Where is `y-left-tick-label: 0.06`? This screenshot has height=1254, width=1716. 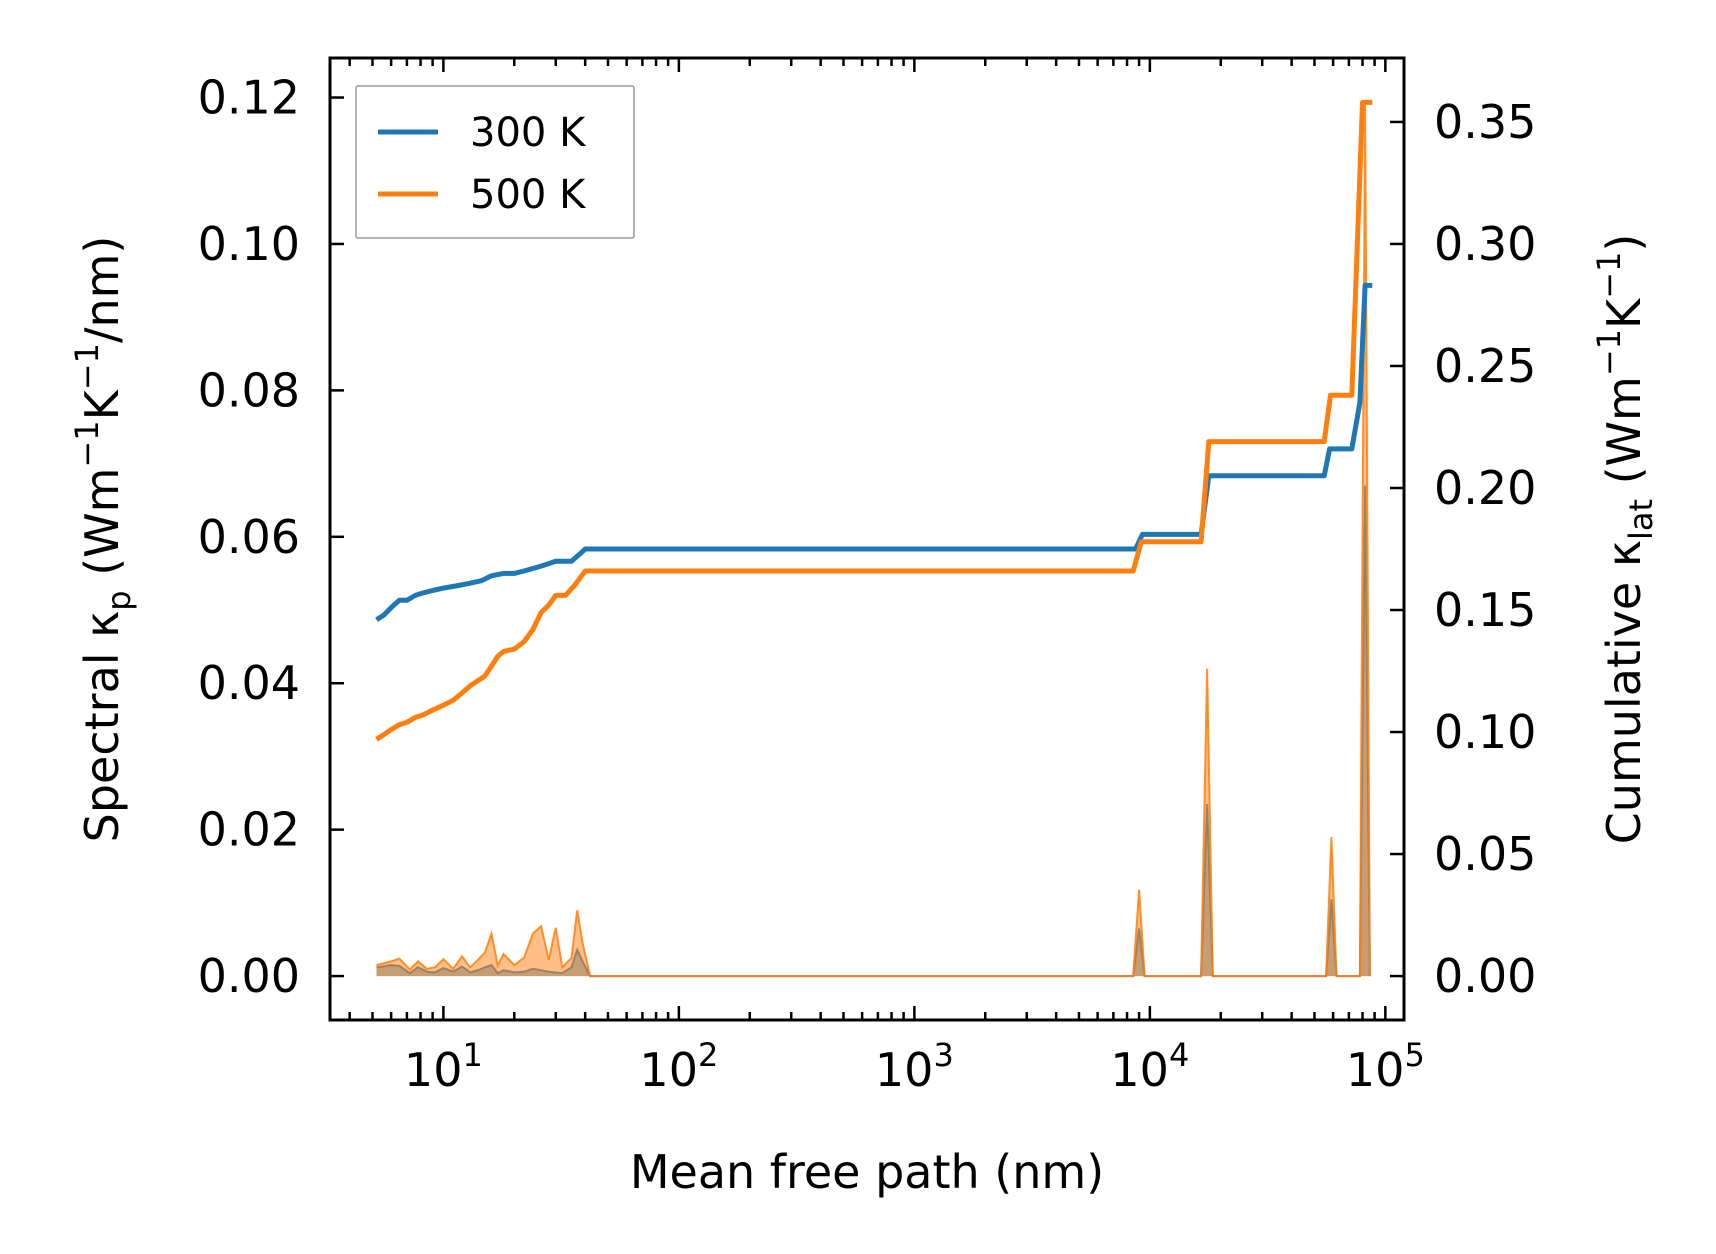
y-left-tick-label: 0.06 is located at coordinates (249, 537).